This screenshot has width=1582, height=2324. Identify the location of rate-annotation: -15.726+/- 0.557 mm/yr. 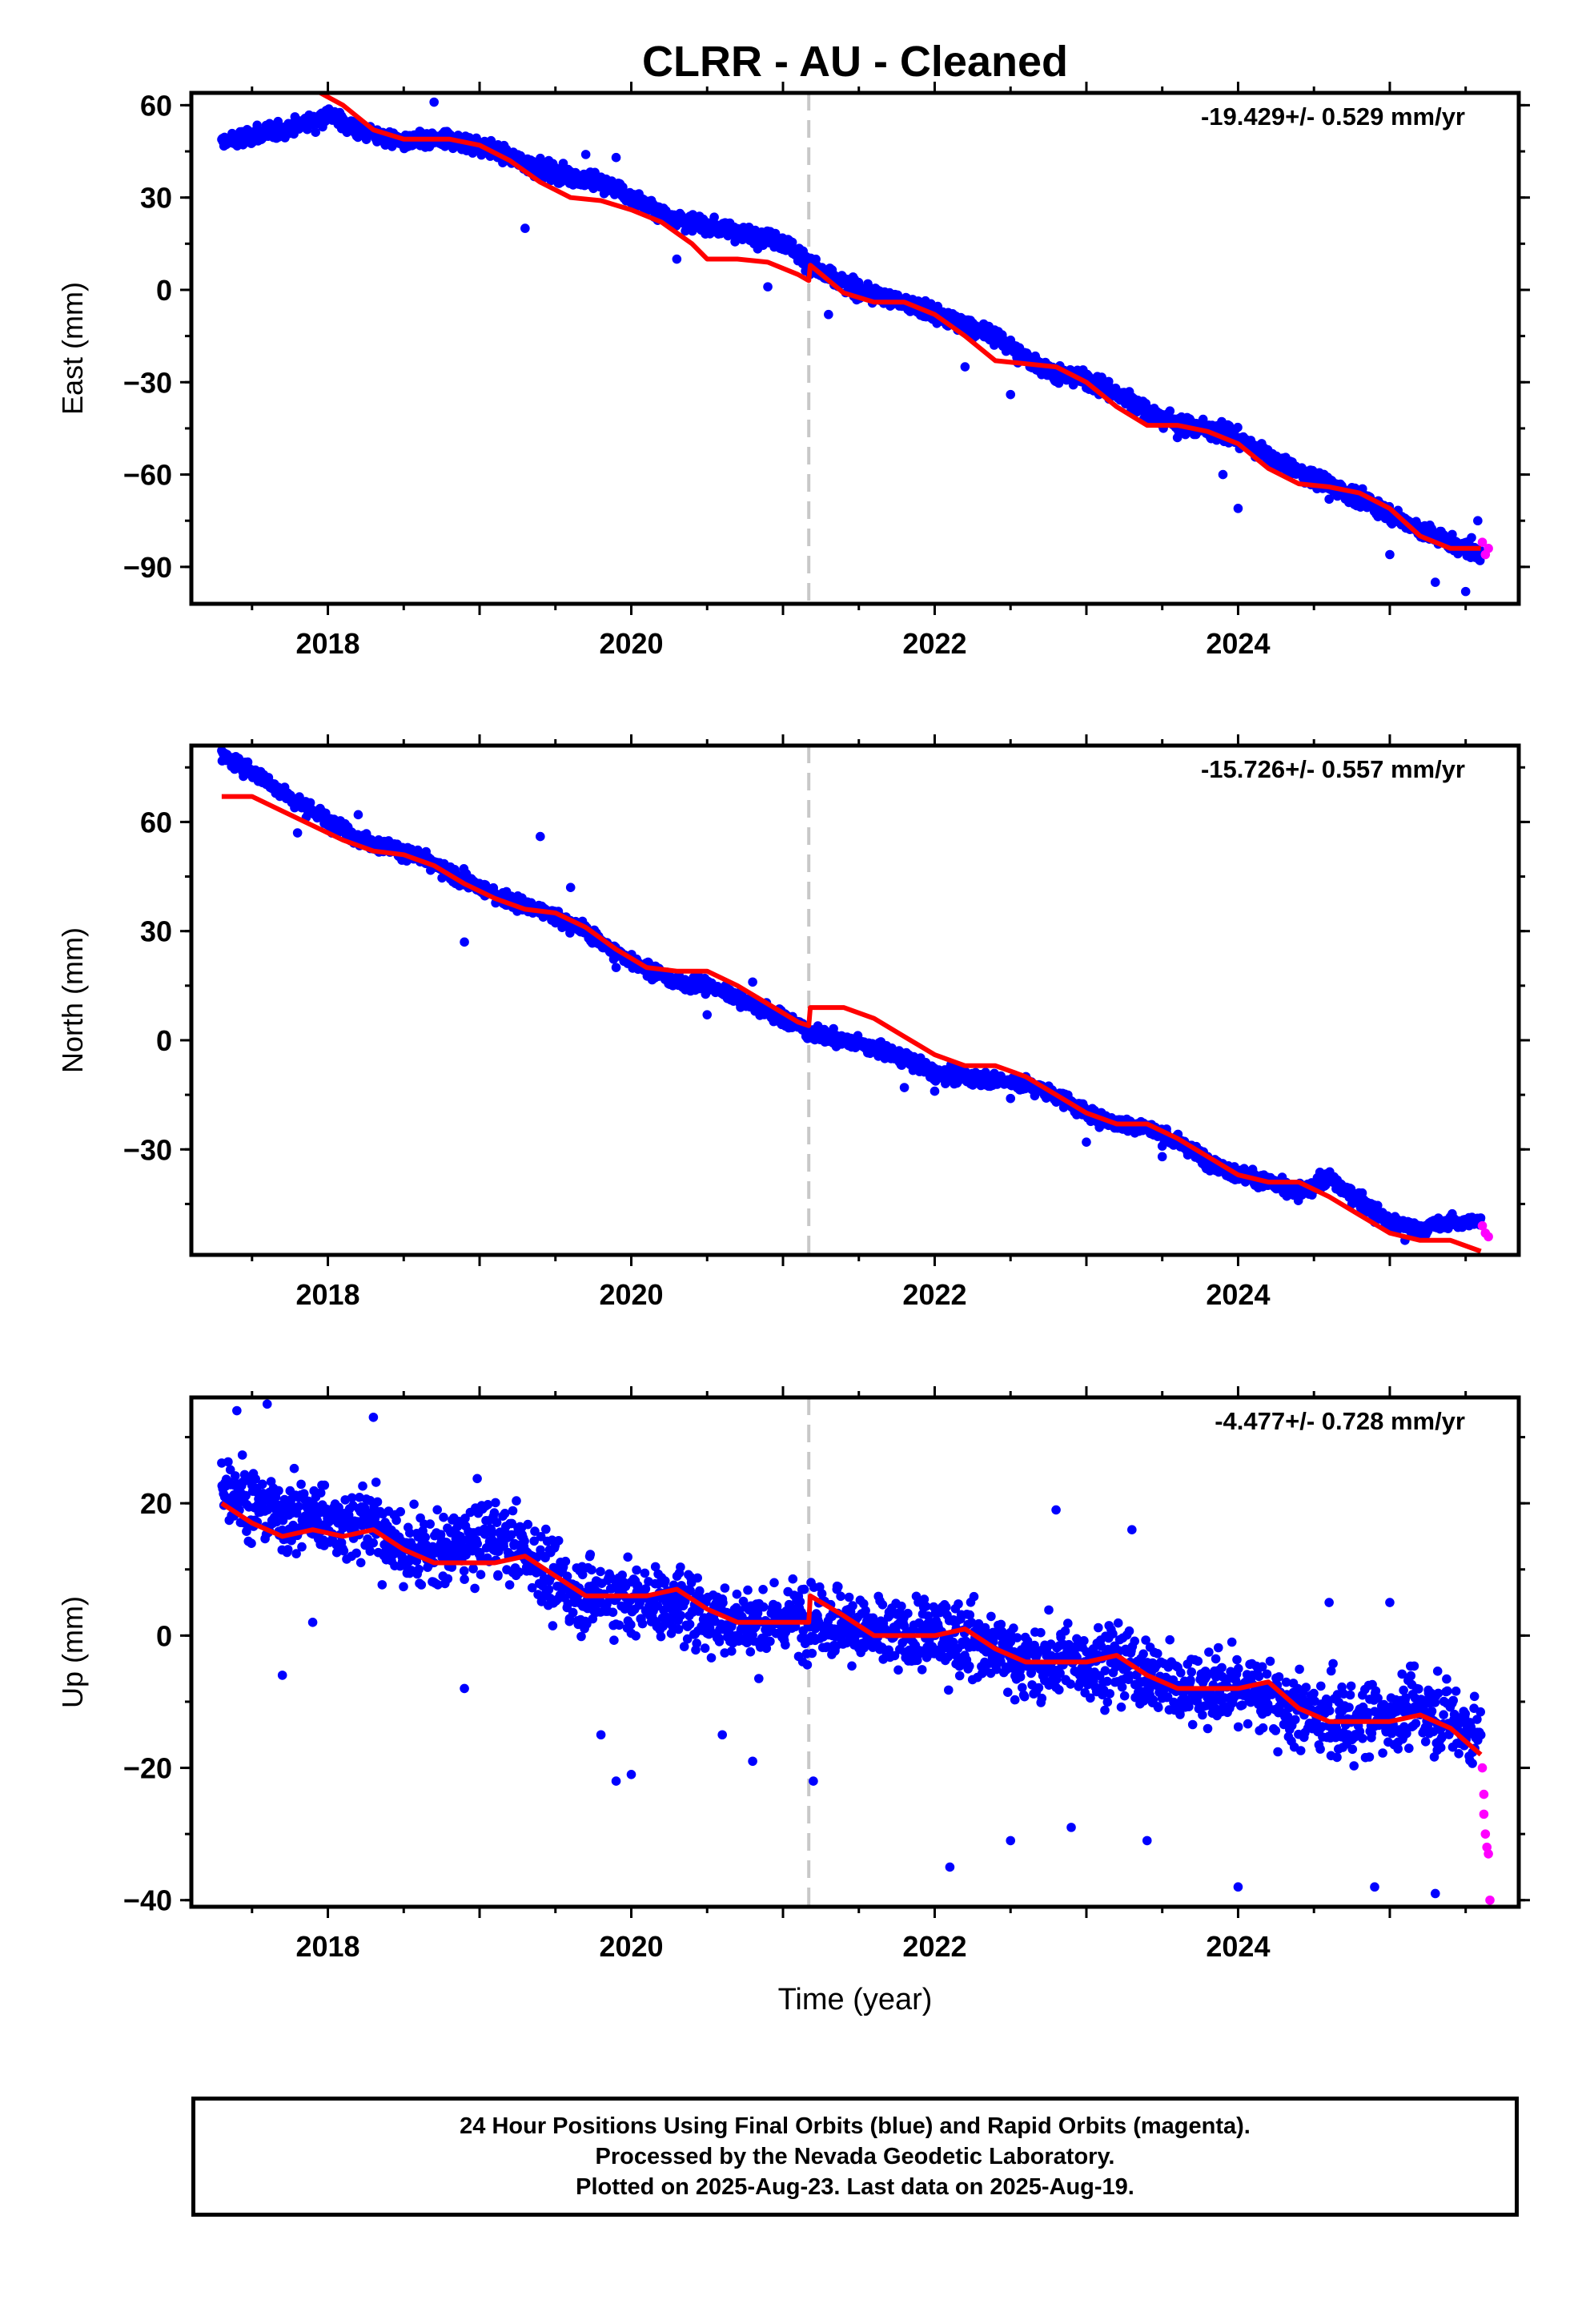
(1333, 769).